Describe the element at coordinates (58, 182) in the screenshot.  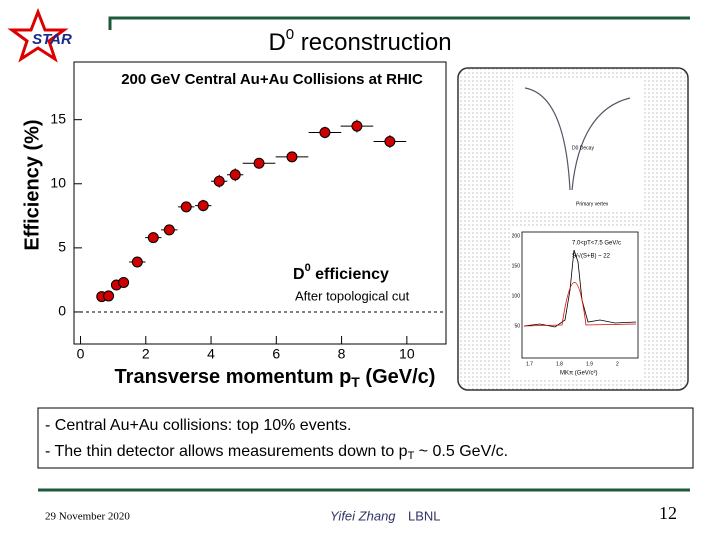
I see `y-tick-label: 10` at that location.